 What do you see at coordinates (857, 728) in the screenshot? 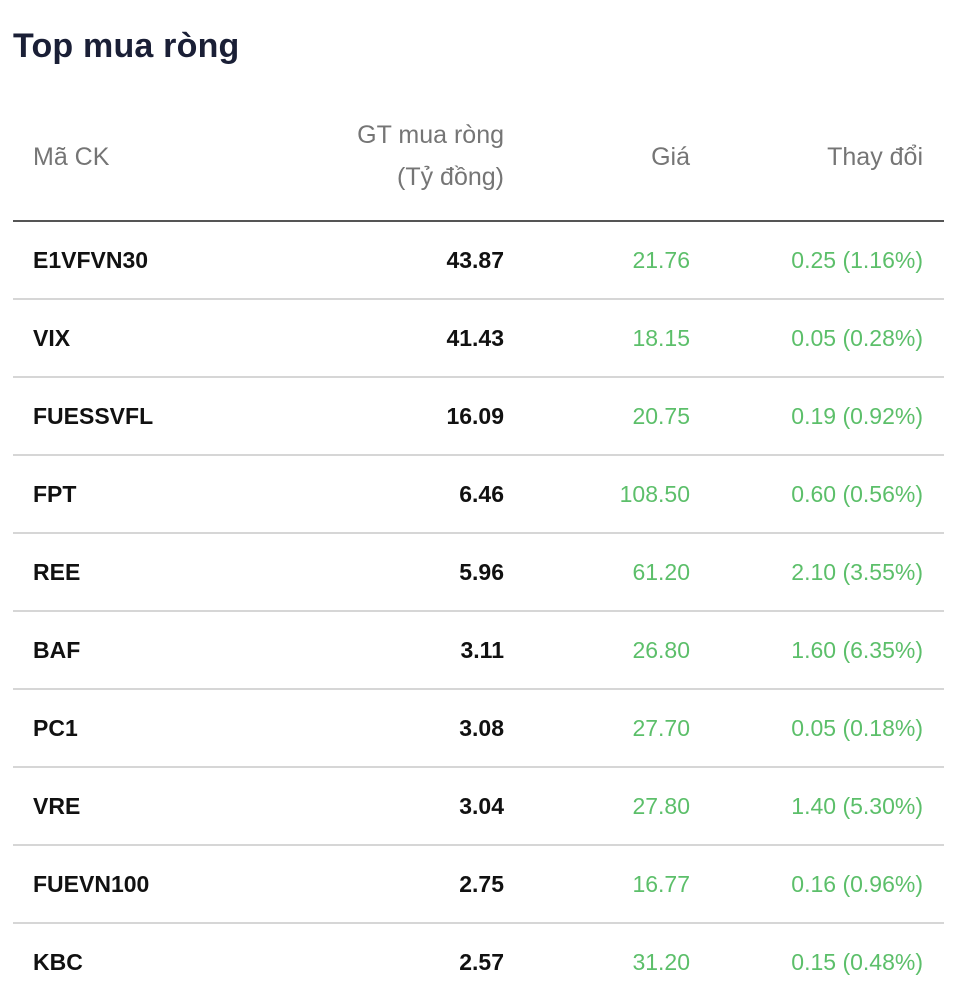
I see `price-change: 0.05 (0.18%)` at bounding box center [857, 728].